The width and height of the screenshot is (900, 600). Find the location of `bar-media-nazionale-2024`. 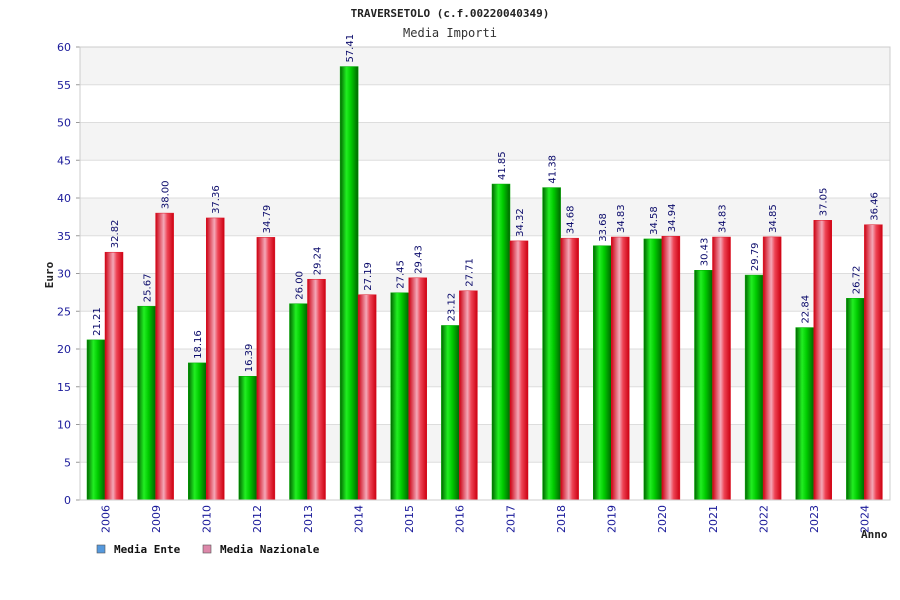

bar-media-nazionale-2024 is located at coordinates (873, 362).